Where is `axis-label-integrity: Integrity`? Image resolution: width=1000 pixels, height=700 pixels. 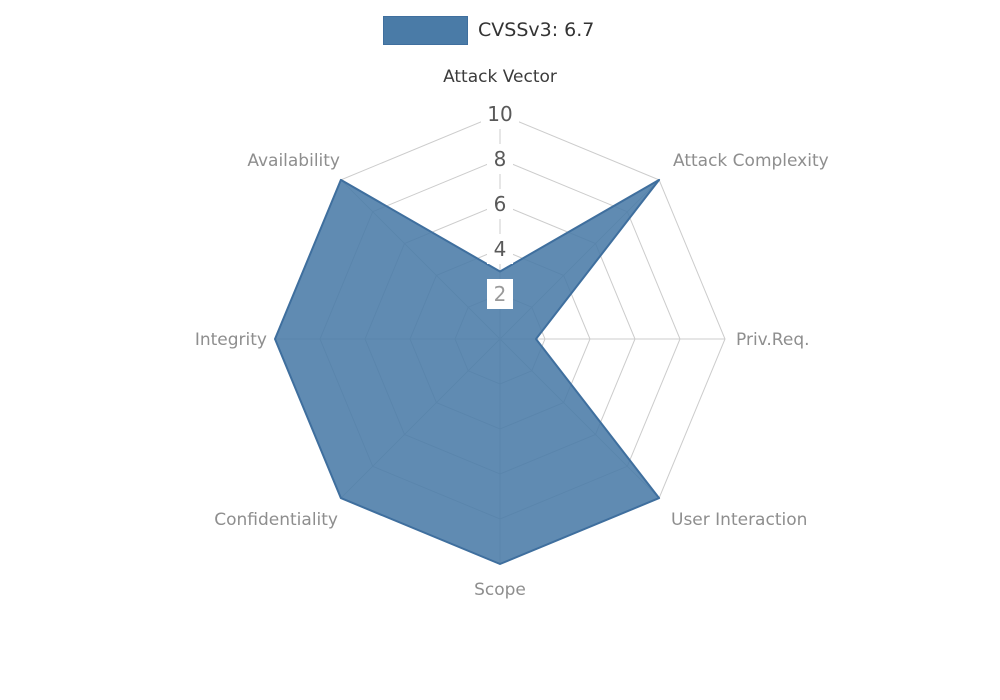
axis-label-integrity: Integrity is located at coordinates (231, 340).